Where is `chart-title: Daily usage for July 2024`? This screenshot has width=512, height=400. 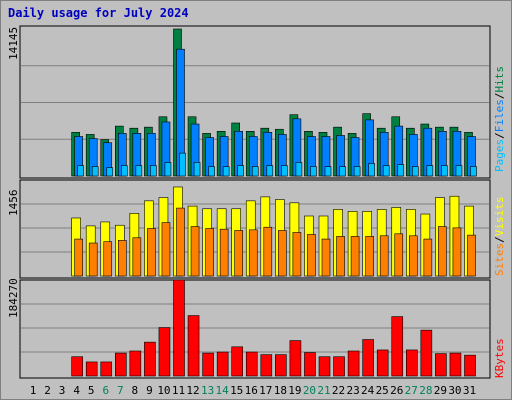 chart-title: Daily usage for July 2024 is located at coordinates (98, 13).